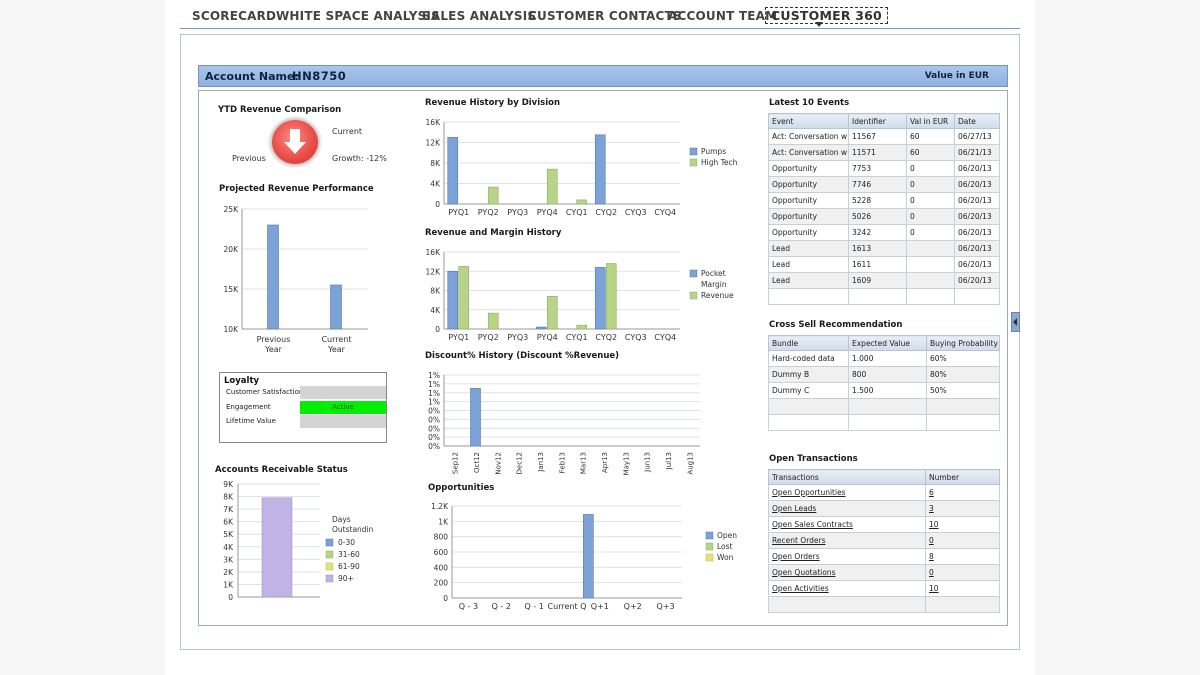 Image resolution: width=1200 pixels, height=675 pixels. I want to click on events-column-header: Identifier, so click(877, 121).